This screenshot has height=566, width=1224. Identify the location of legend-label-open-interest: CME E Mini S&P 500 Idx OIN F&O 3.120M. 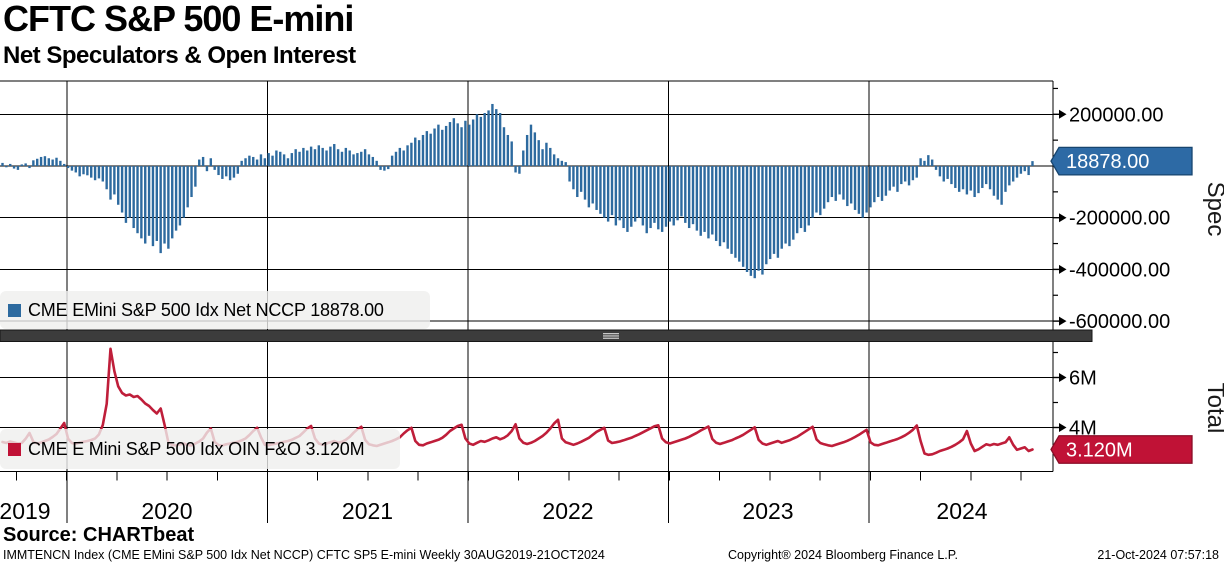
(196, 448).